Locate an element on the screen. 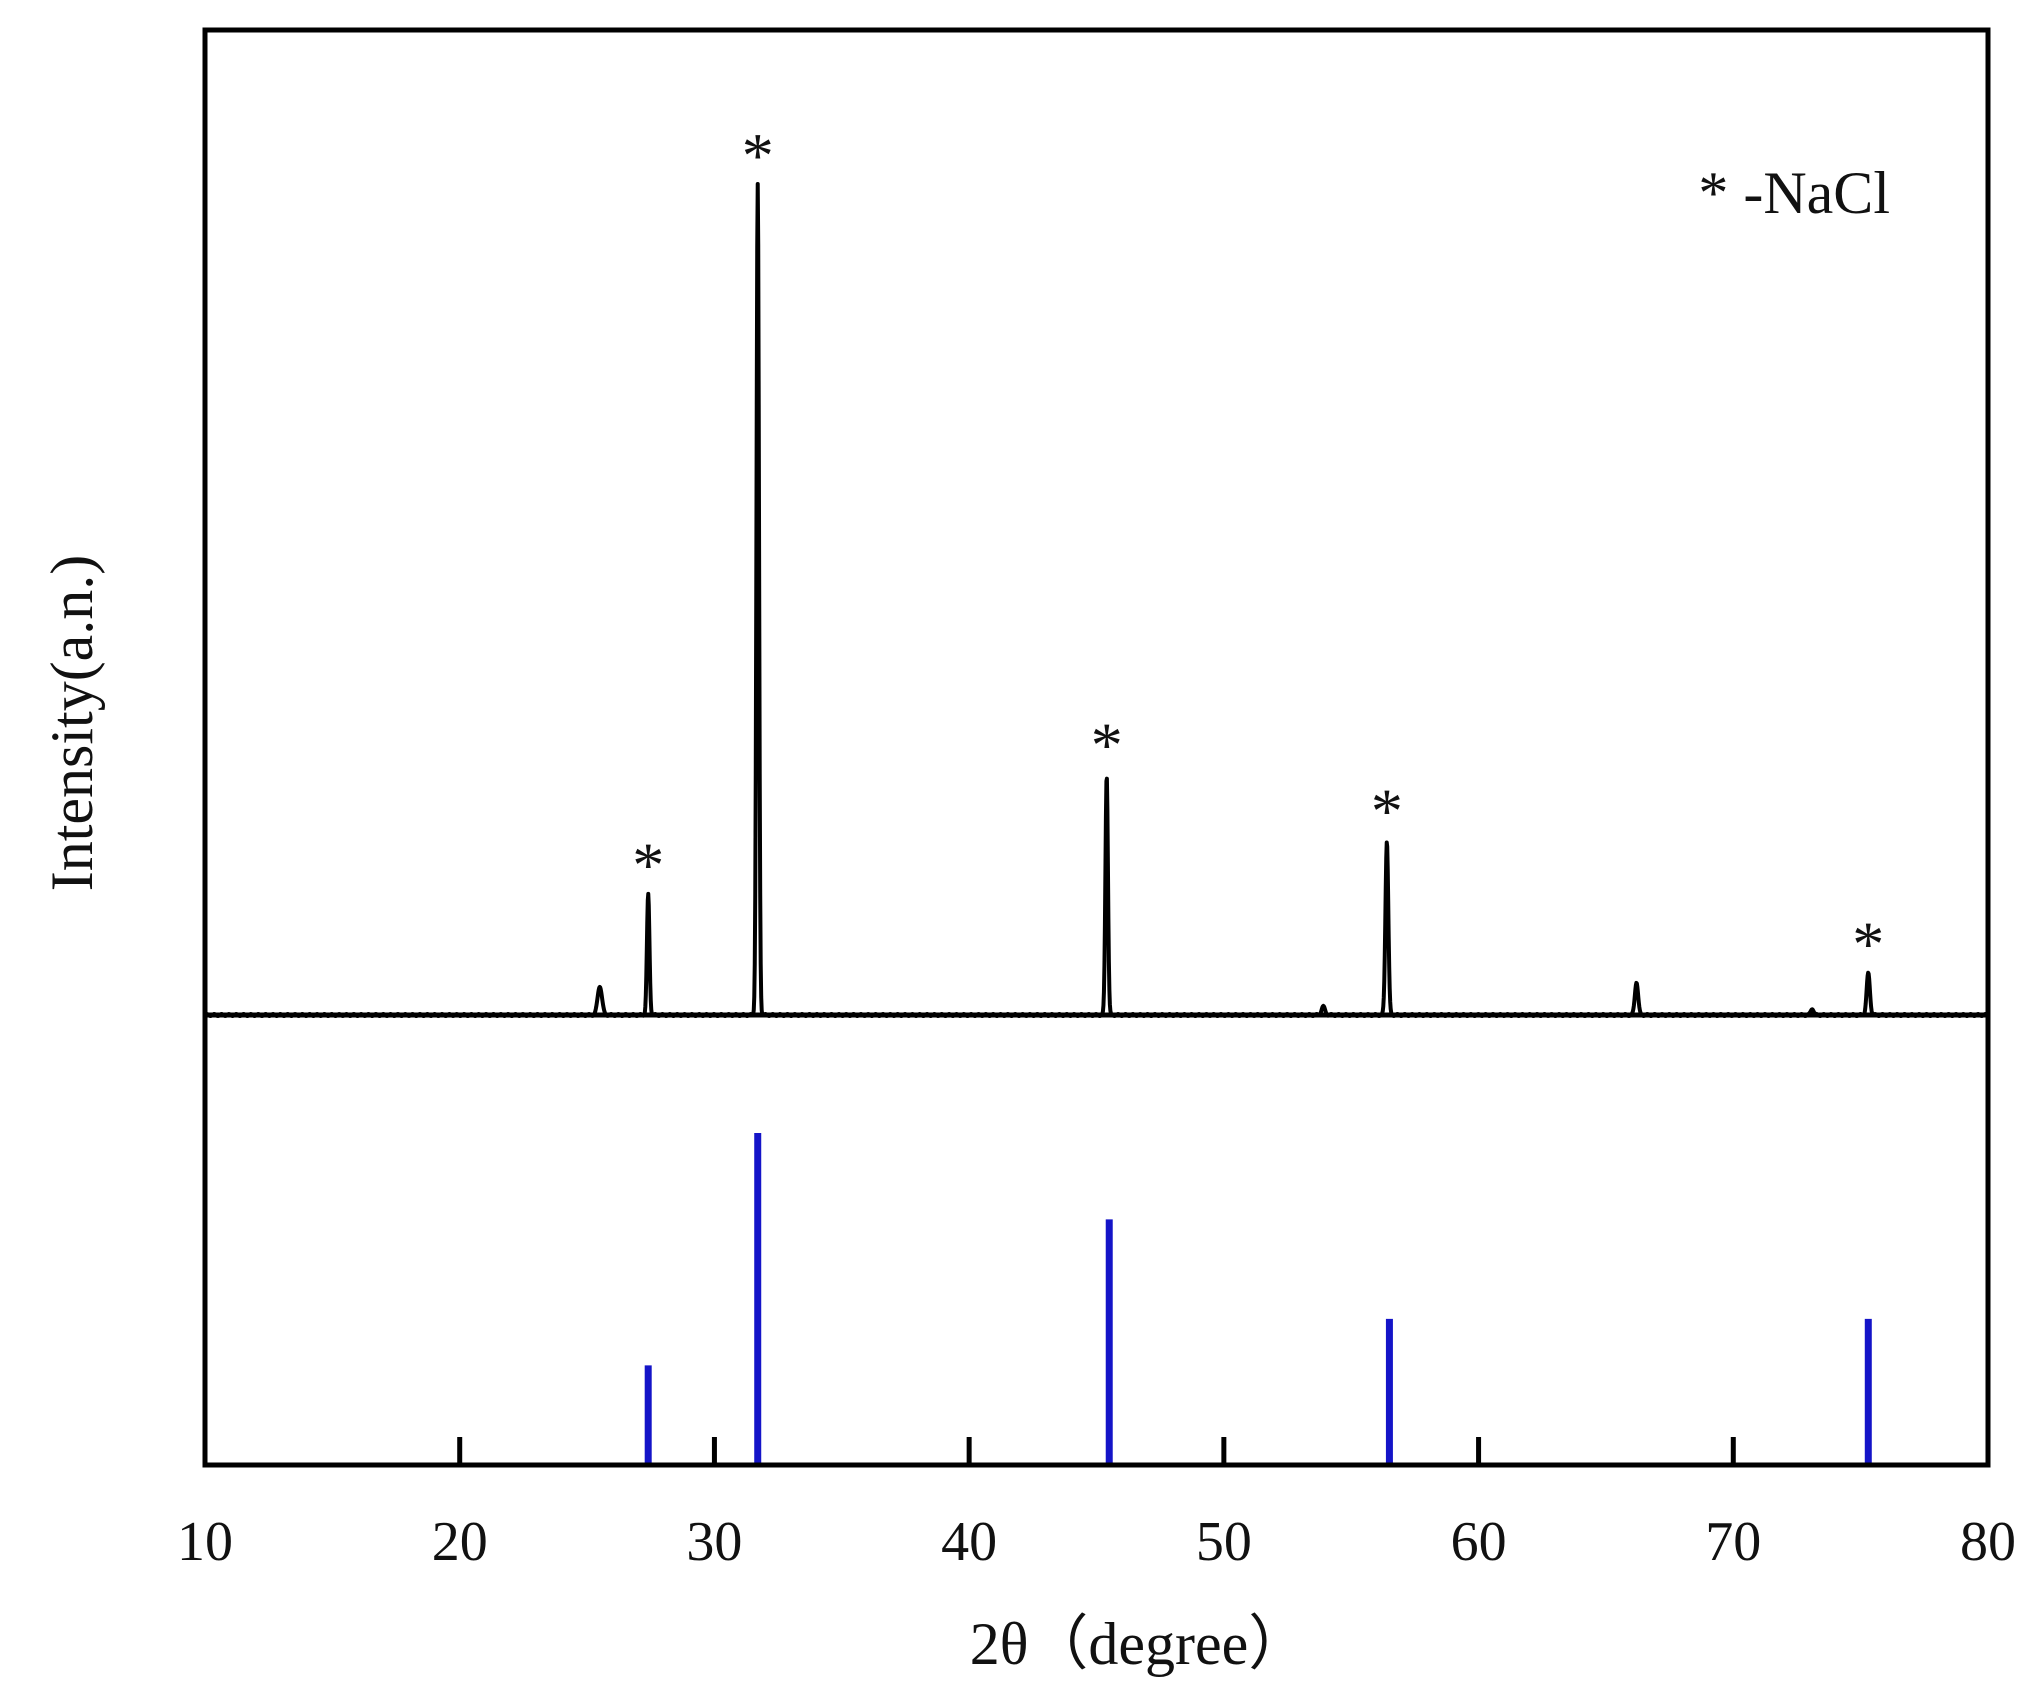 The width and height of the screenshot is (2039, 1688). y-axis-title: Intensity(a.n.) is located at coordinates (72, 723).